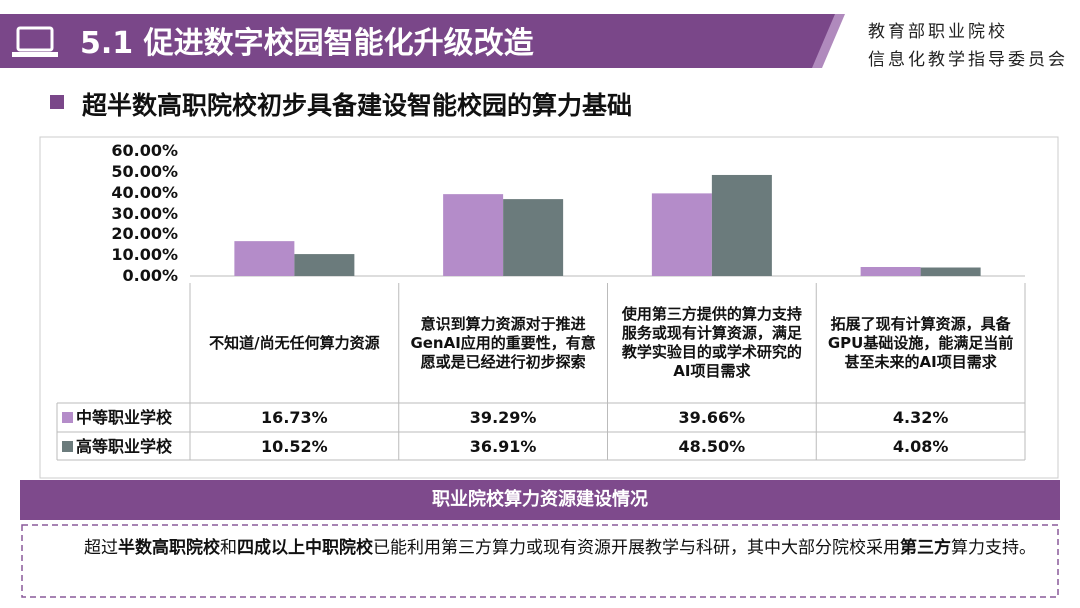 The width and height of the screenshot is (1080, 608). Describe the element at coordinates (150, 275) in the screenshot. I see `y-tick-label: 0.00%` at that location.